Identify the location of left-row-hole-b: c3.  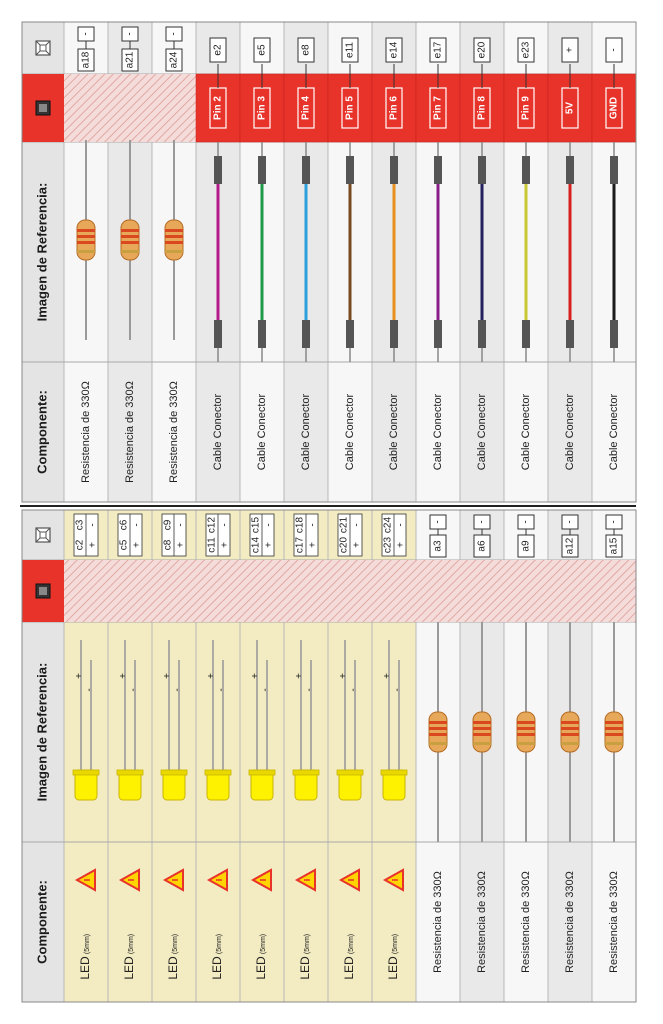
(80, 524).